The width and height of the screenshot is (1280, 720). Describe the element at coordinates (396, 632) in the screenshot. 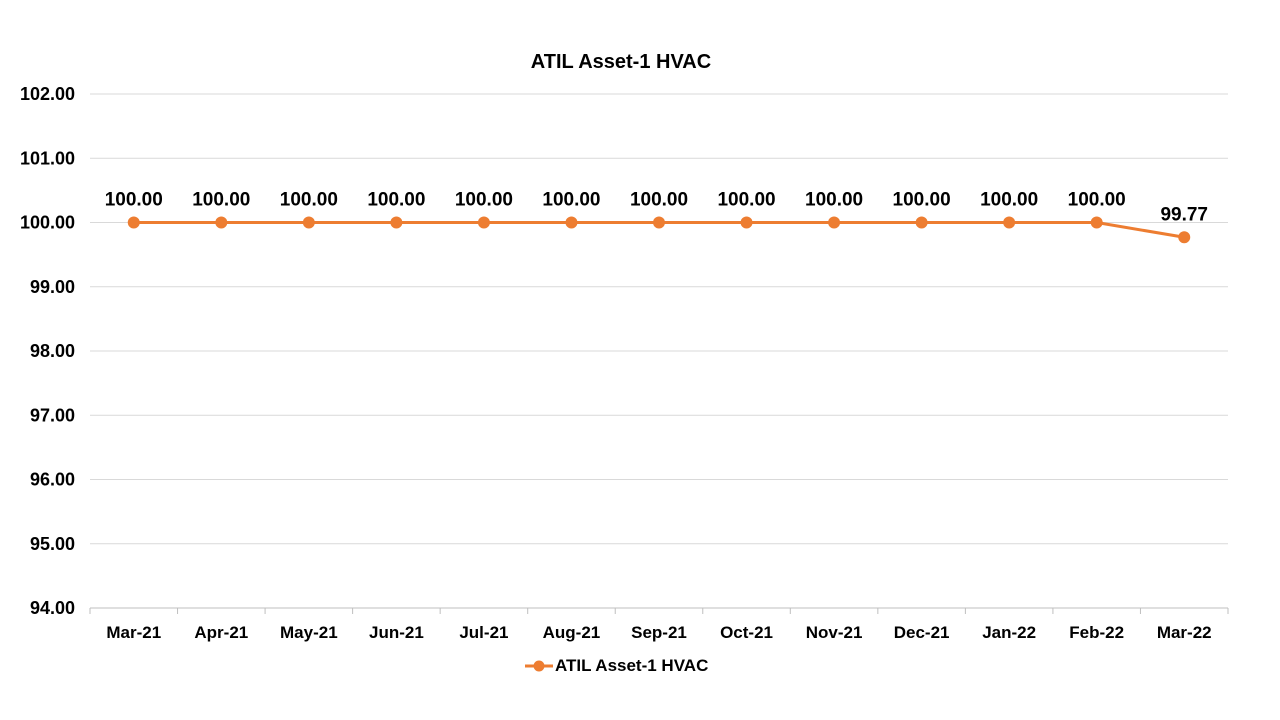

I see `x-tick-label: Jun-21` at that location.